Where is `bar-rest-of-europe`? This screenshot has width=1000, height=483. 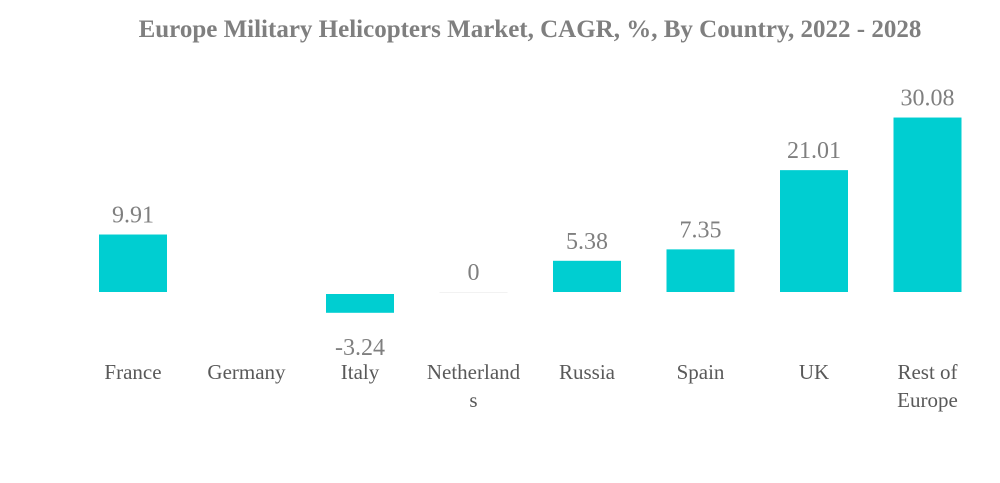 bar-rest-of-europe is located at coordinates (927, 204).